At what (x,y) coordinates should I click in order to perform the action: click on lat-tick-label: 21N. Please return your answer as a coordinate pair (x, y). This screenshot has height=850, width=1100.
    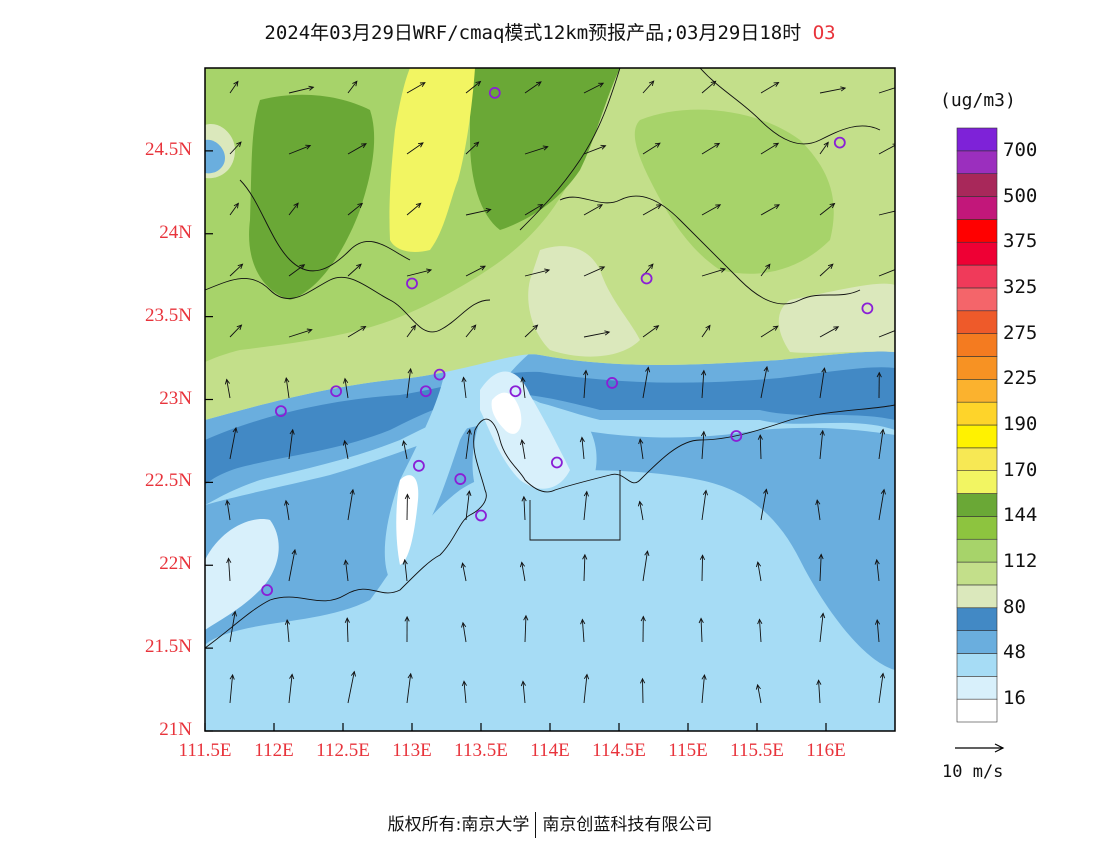
    Looking at the image, I should click on (175, 729).